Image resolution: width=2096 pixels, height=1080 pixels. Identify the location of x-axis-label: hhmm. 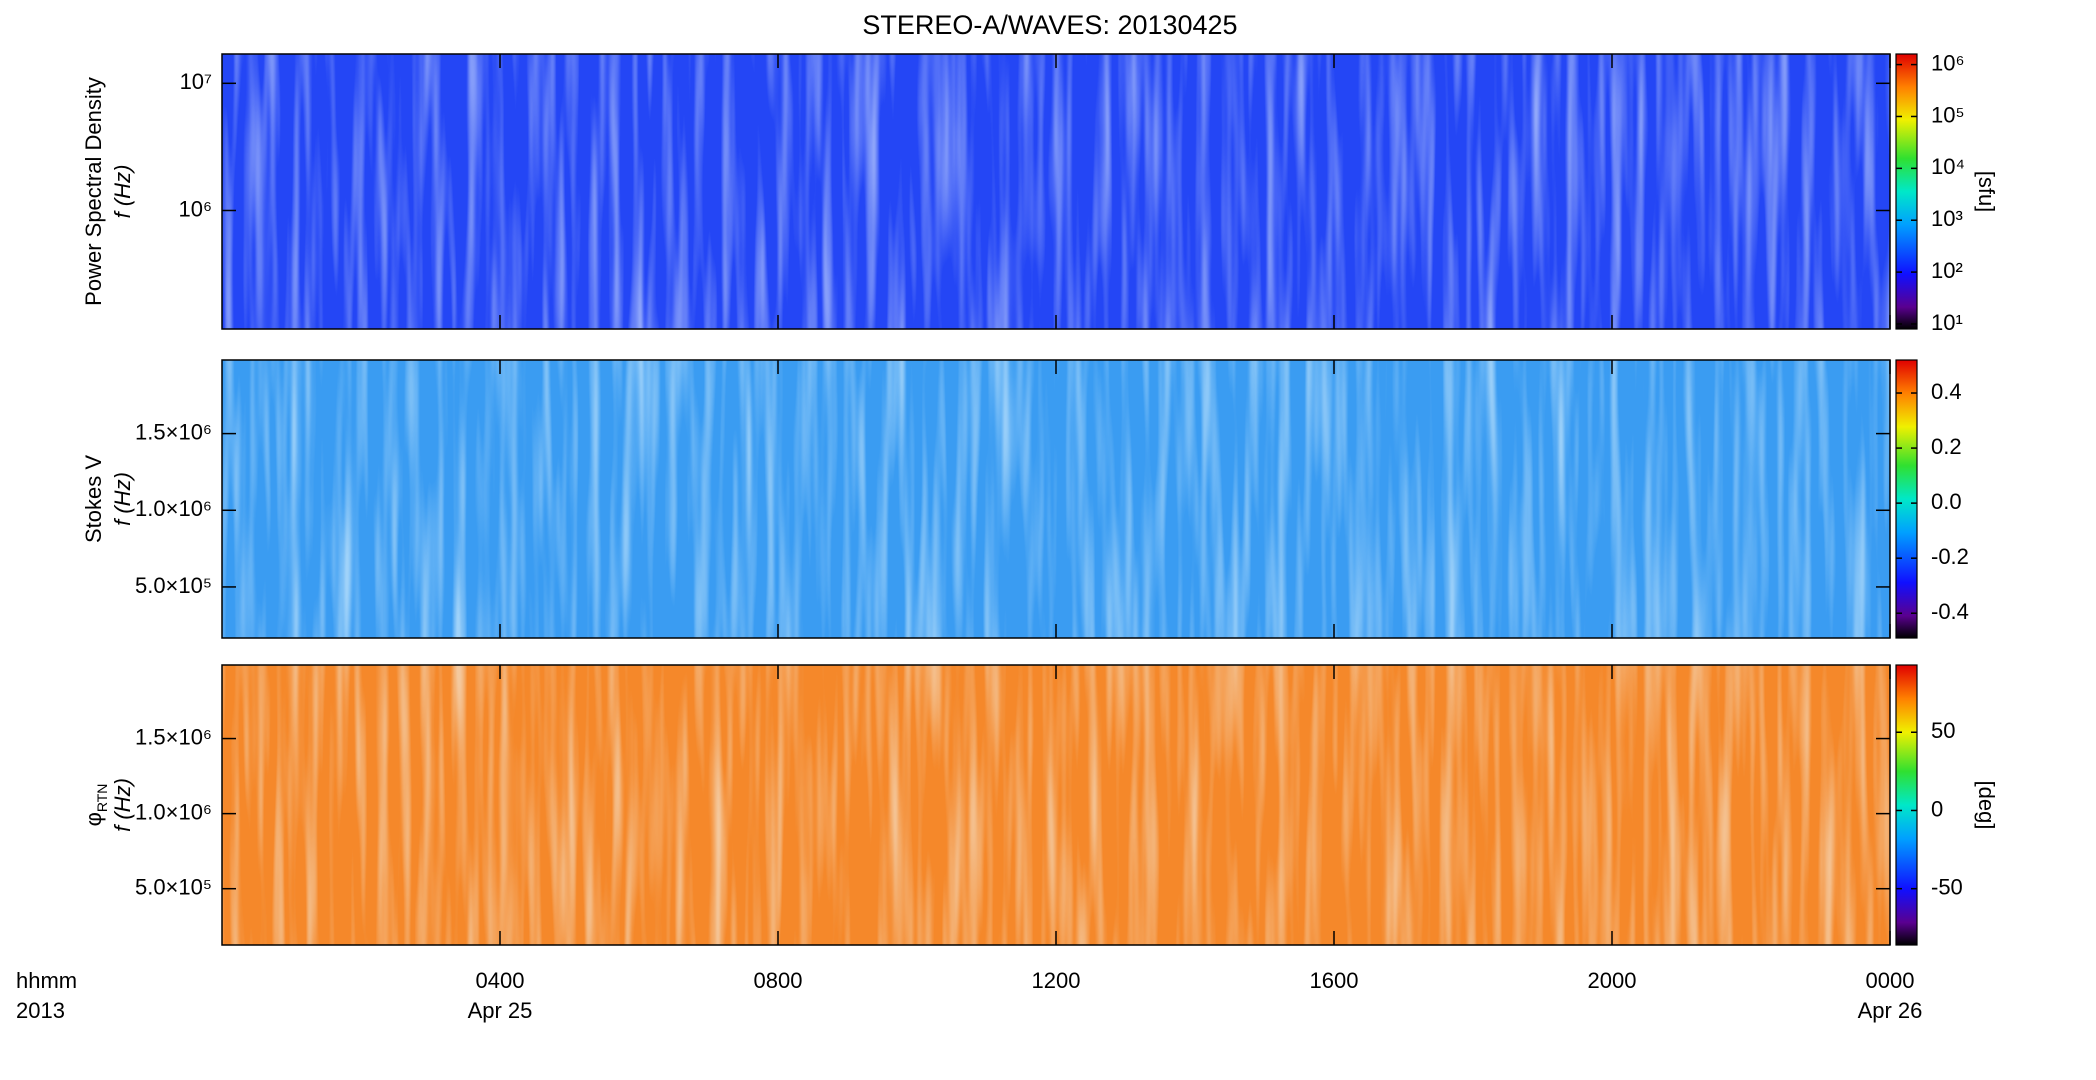
(46, 980).